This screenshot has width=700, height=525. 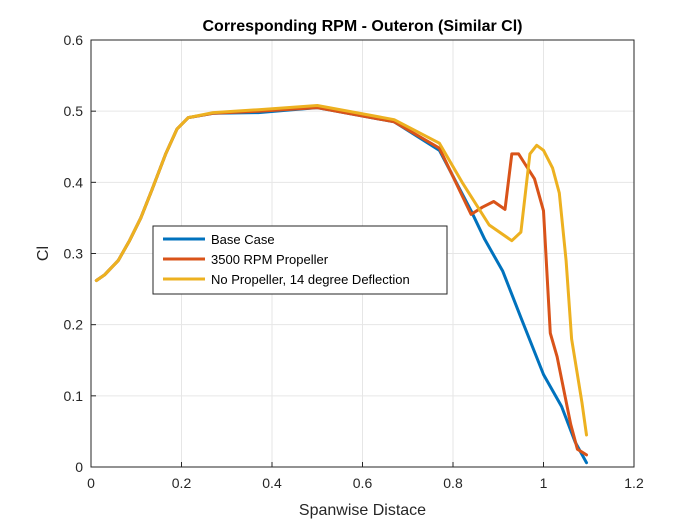 I want to click on y-tick-label: 0.2, so click(x=74, y=325).